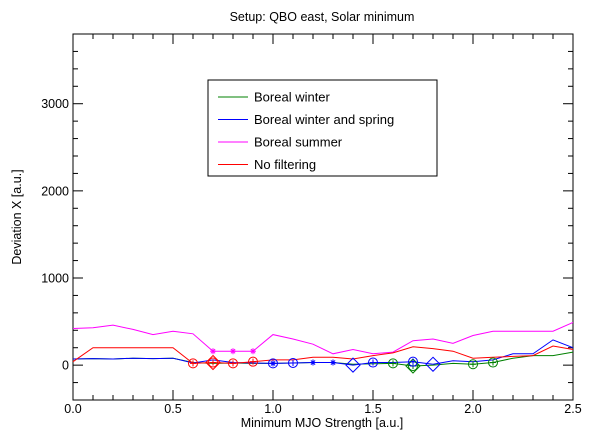  What do you see at coordinates (298, 142) in the screenshot?
I see `legend-label-2: Boreal summer` at bounding box center [298, 142].